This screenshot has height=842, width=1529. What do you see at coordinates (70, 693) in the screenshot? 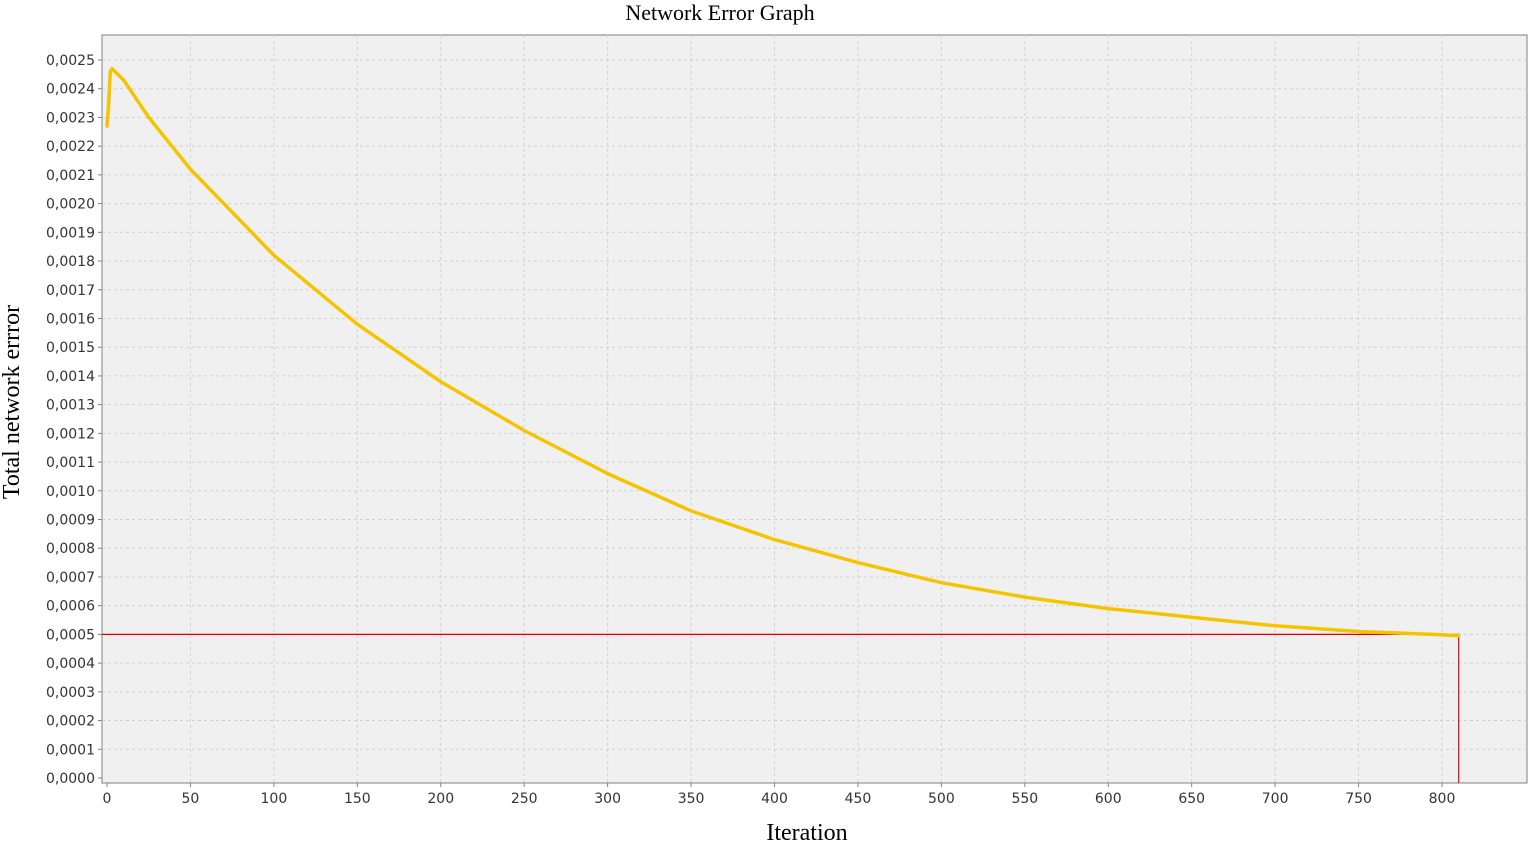
I see `y-tick-label: 0,0003` at bounding box center [70, 693].